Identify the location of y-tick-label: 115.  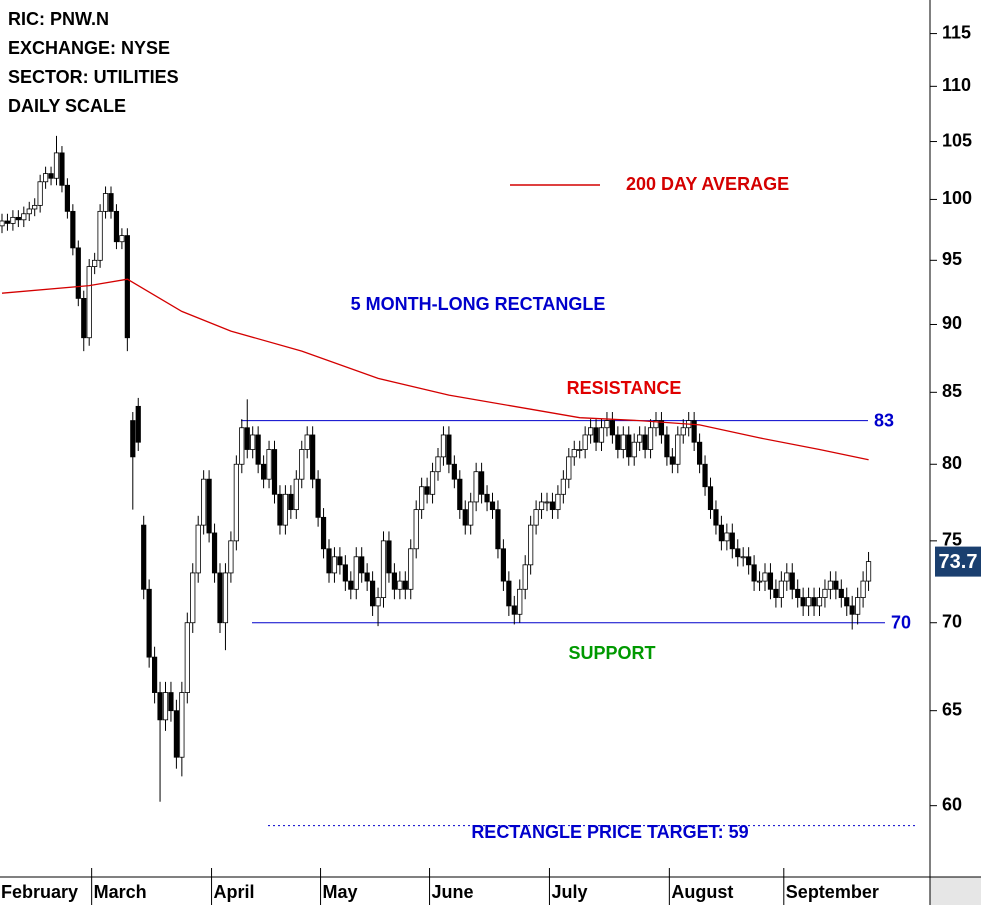
(956, 32).